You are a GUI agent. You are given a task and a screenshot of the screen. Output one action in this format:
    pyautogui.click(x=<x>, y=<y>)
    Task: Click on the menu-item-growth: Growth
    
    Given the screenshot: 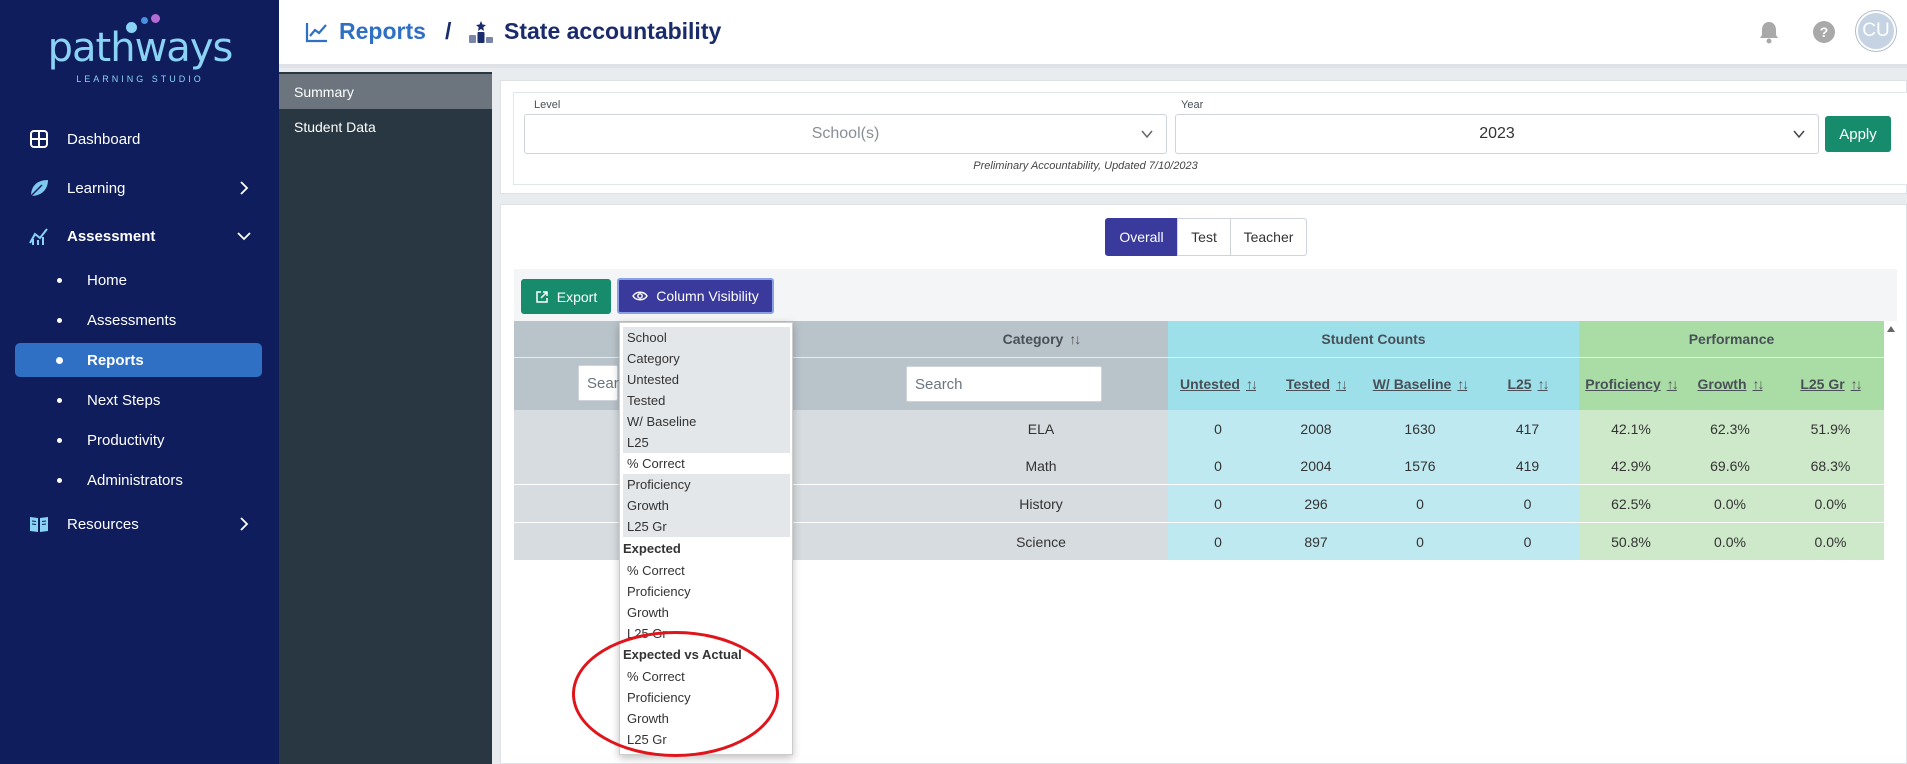 What is the action you would take?
    pyautogui.click(x=706, y=505)
    